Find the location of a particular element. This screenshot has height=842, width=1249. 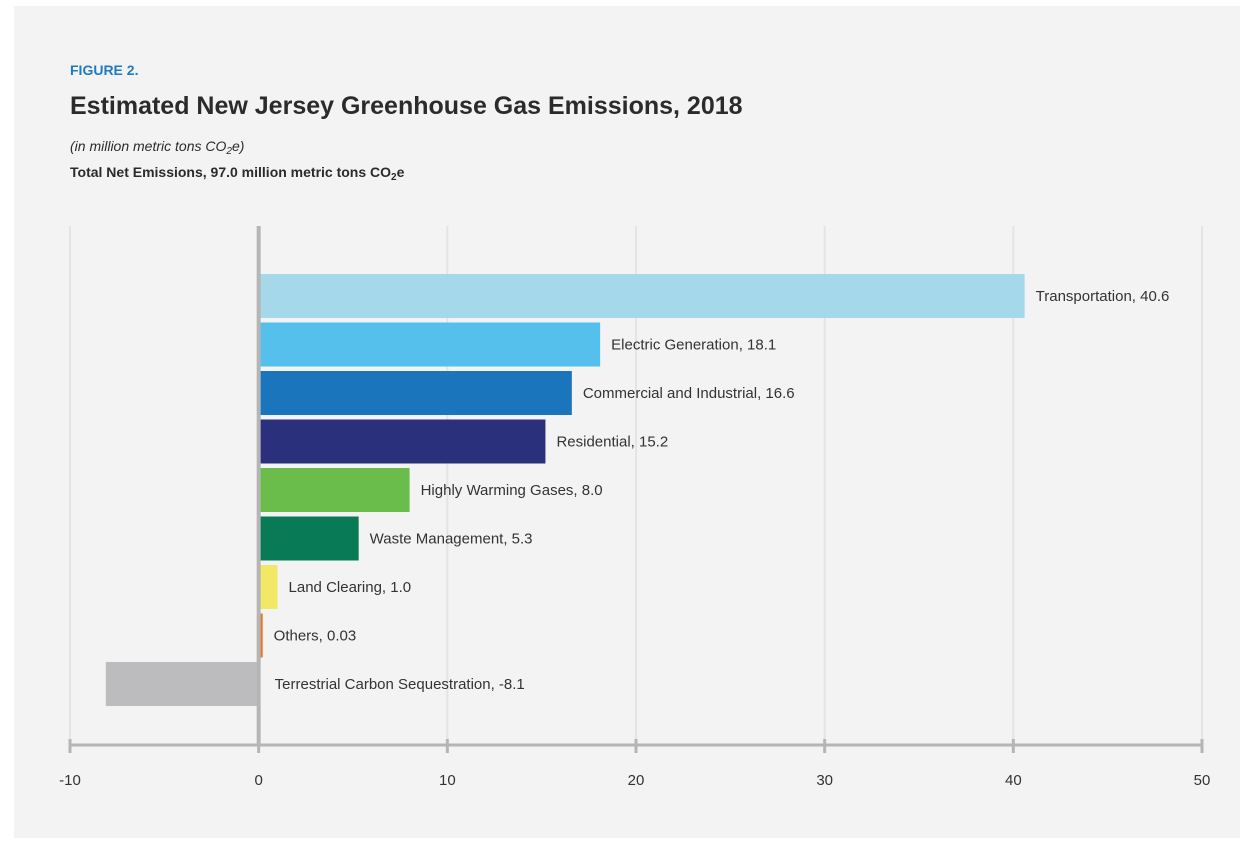

bar-label-3: Residential, 15.2 is located at coordinates (612, 442).